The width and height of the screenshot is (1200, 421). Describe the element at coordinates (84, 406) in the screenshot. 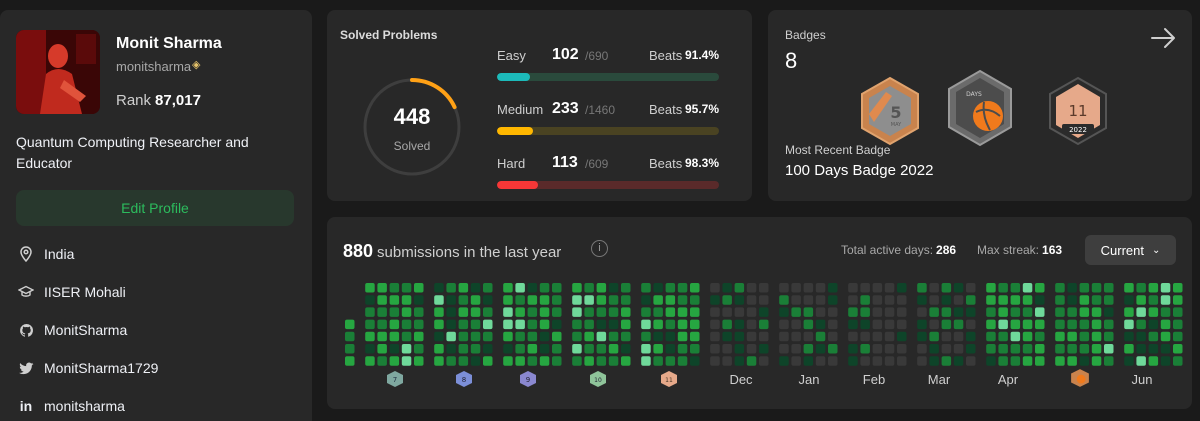

I see `linkedin-link: monitsharma` at that location.